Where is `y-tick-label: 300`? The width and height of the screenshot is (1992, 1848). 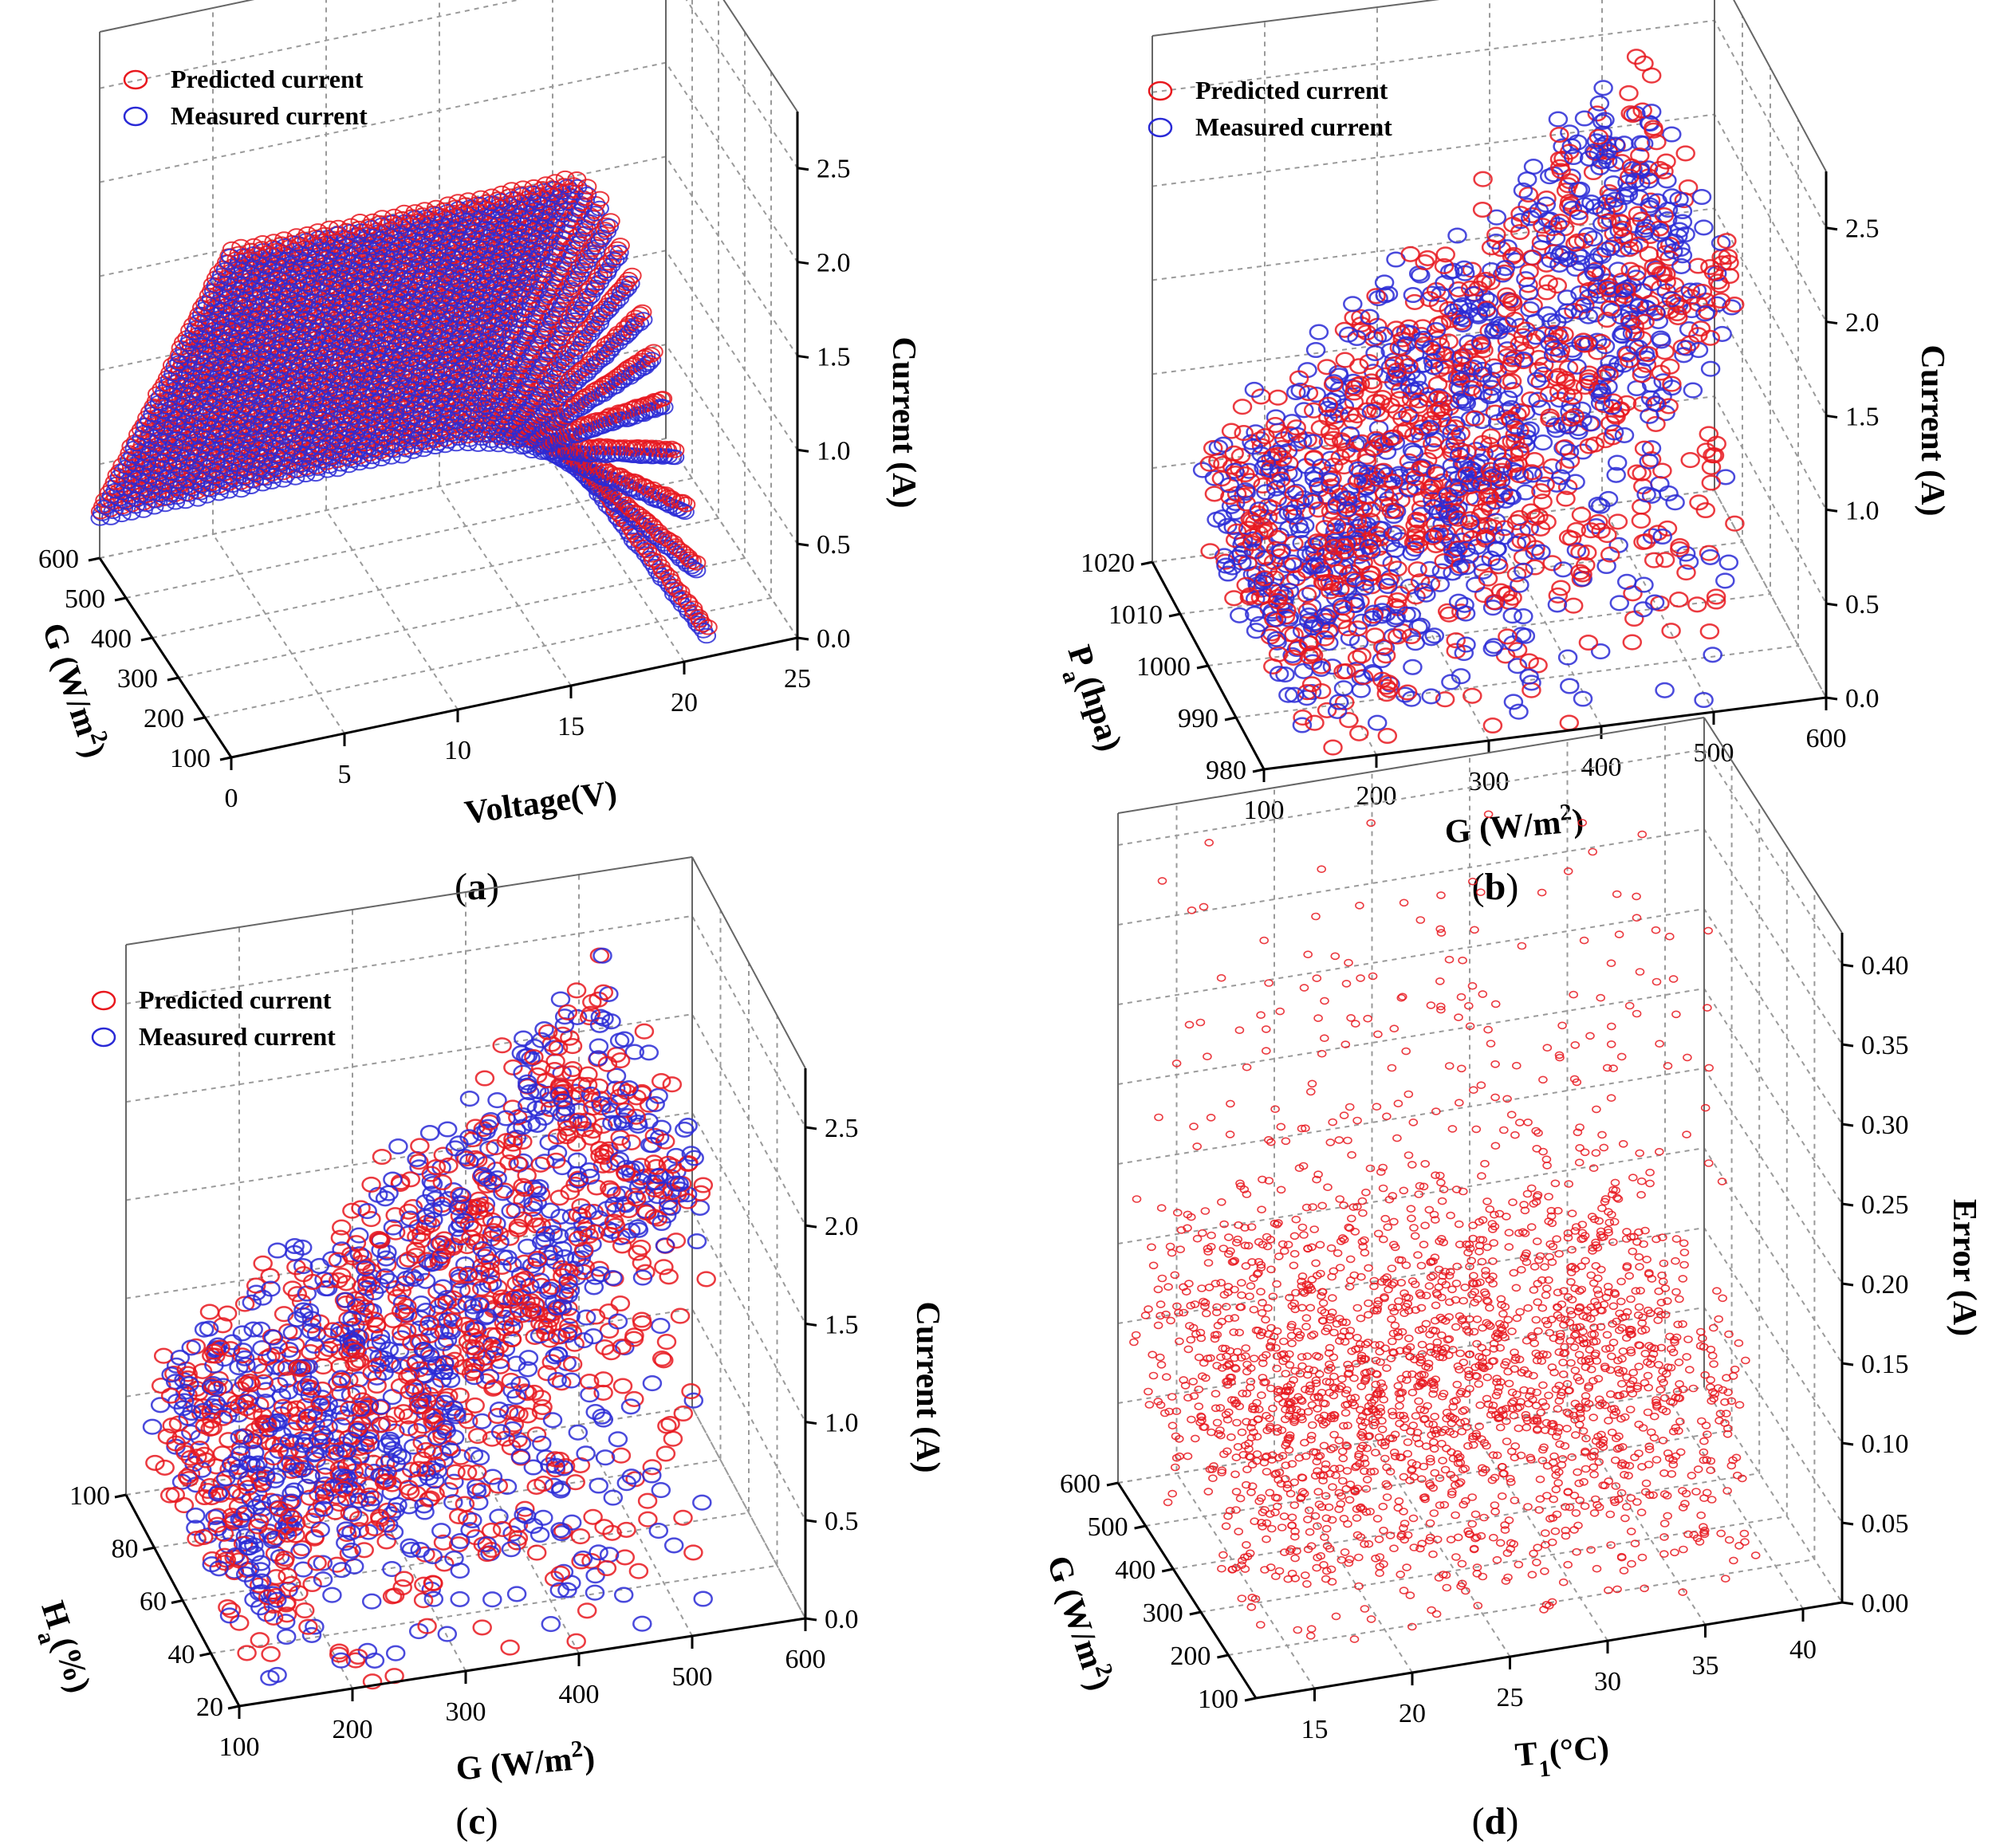 y-tick-label: 300 is located at coordinates (137, 679).